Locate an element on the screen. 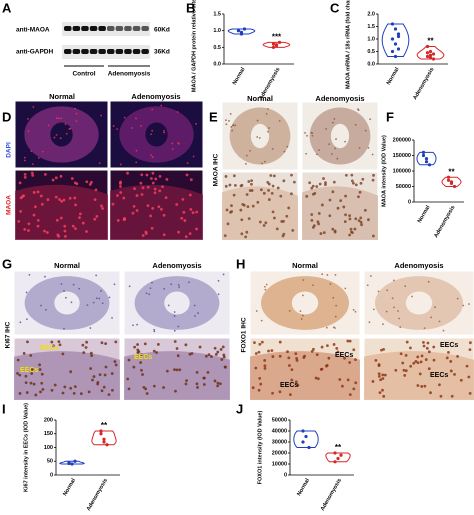 The height and width of the screenshot is (515, 474). y-tick-label: 0 is located at coordinates (285, 475).